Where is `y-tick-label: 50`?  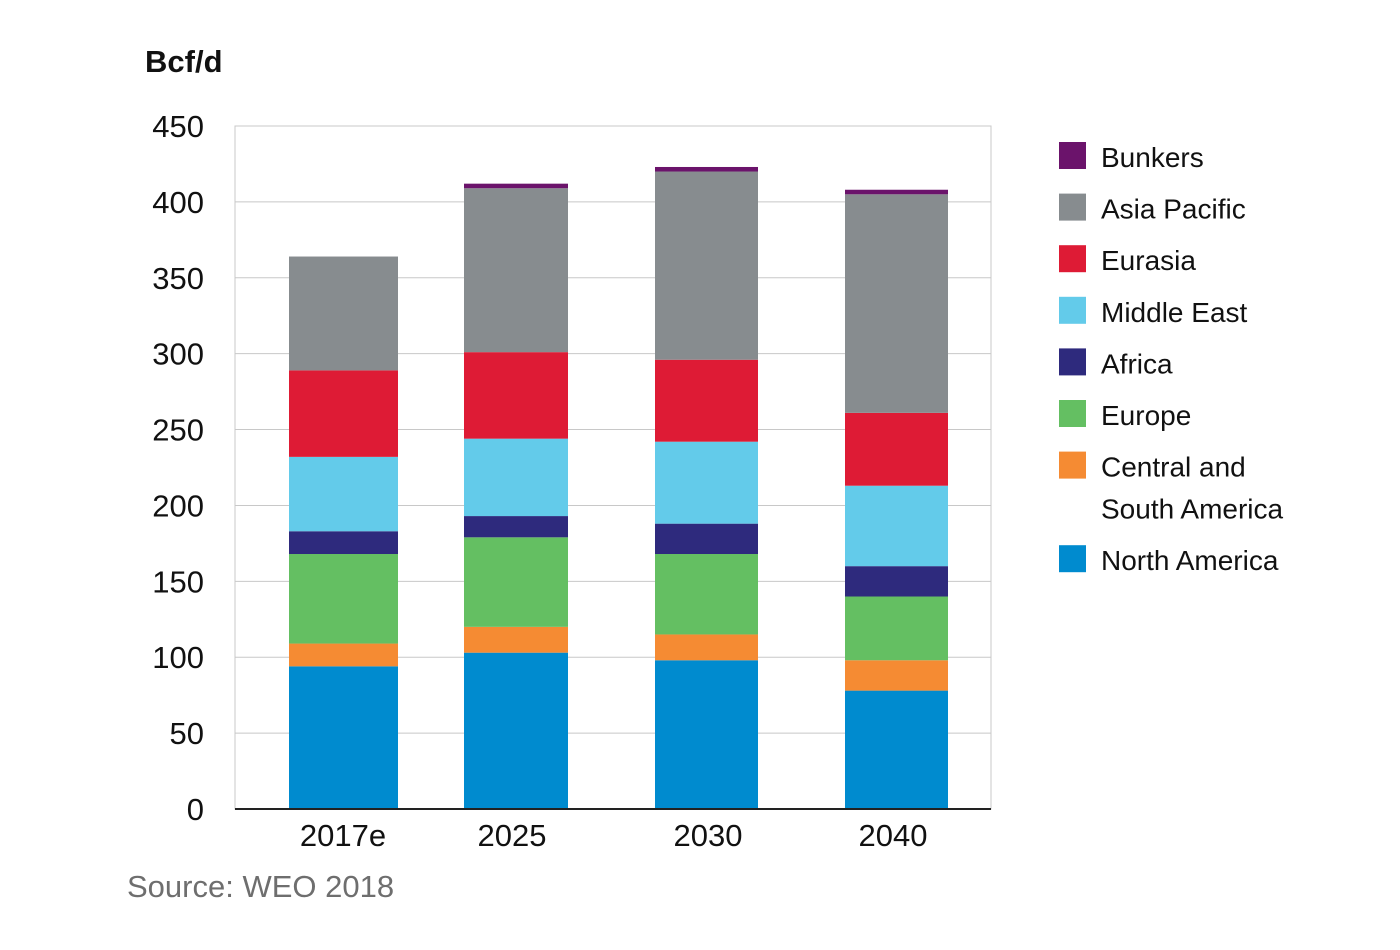 y-tick-label: 50 is located at coordinates (187, 733).